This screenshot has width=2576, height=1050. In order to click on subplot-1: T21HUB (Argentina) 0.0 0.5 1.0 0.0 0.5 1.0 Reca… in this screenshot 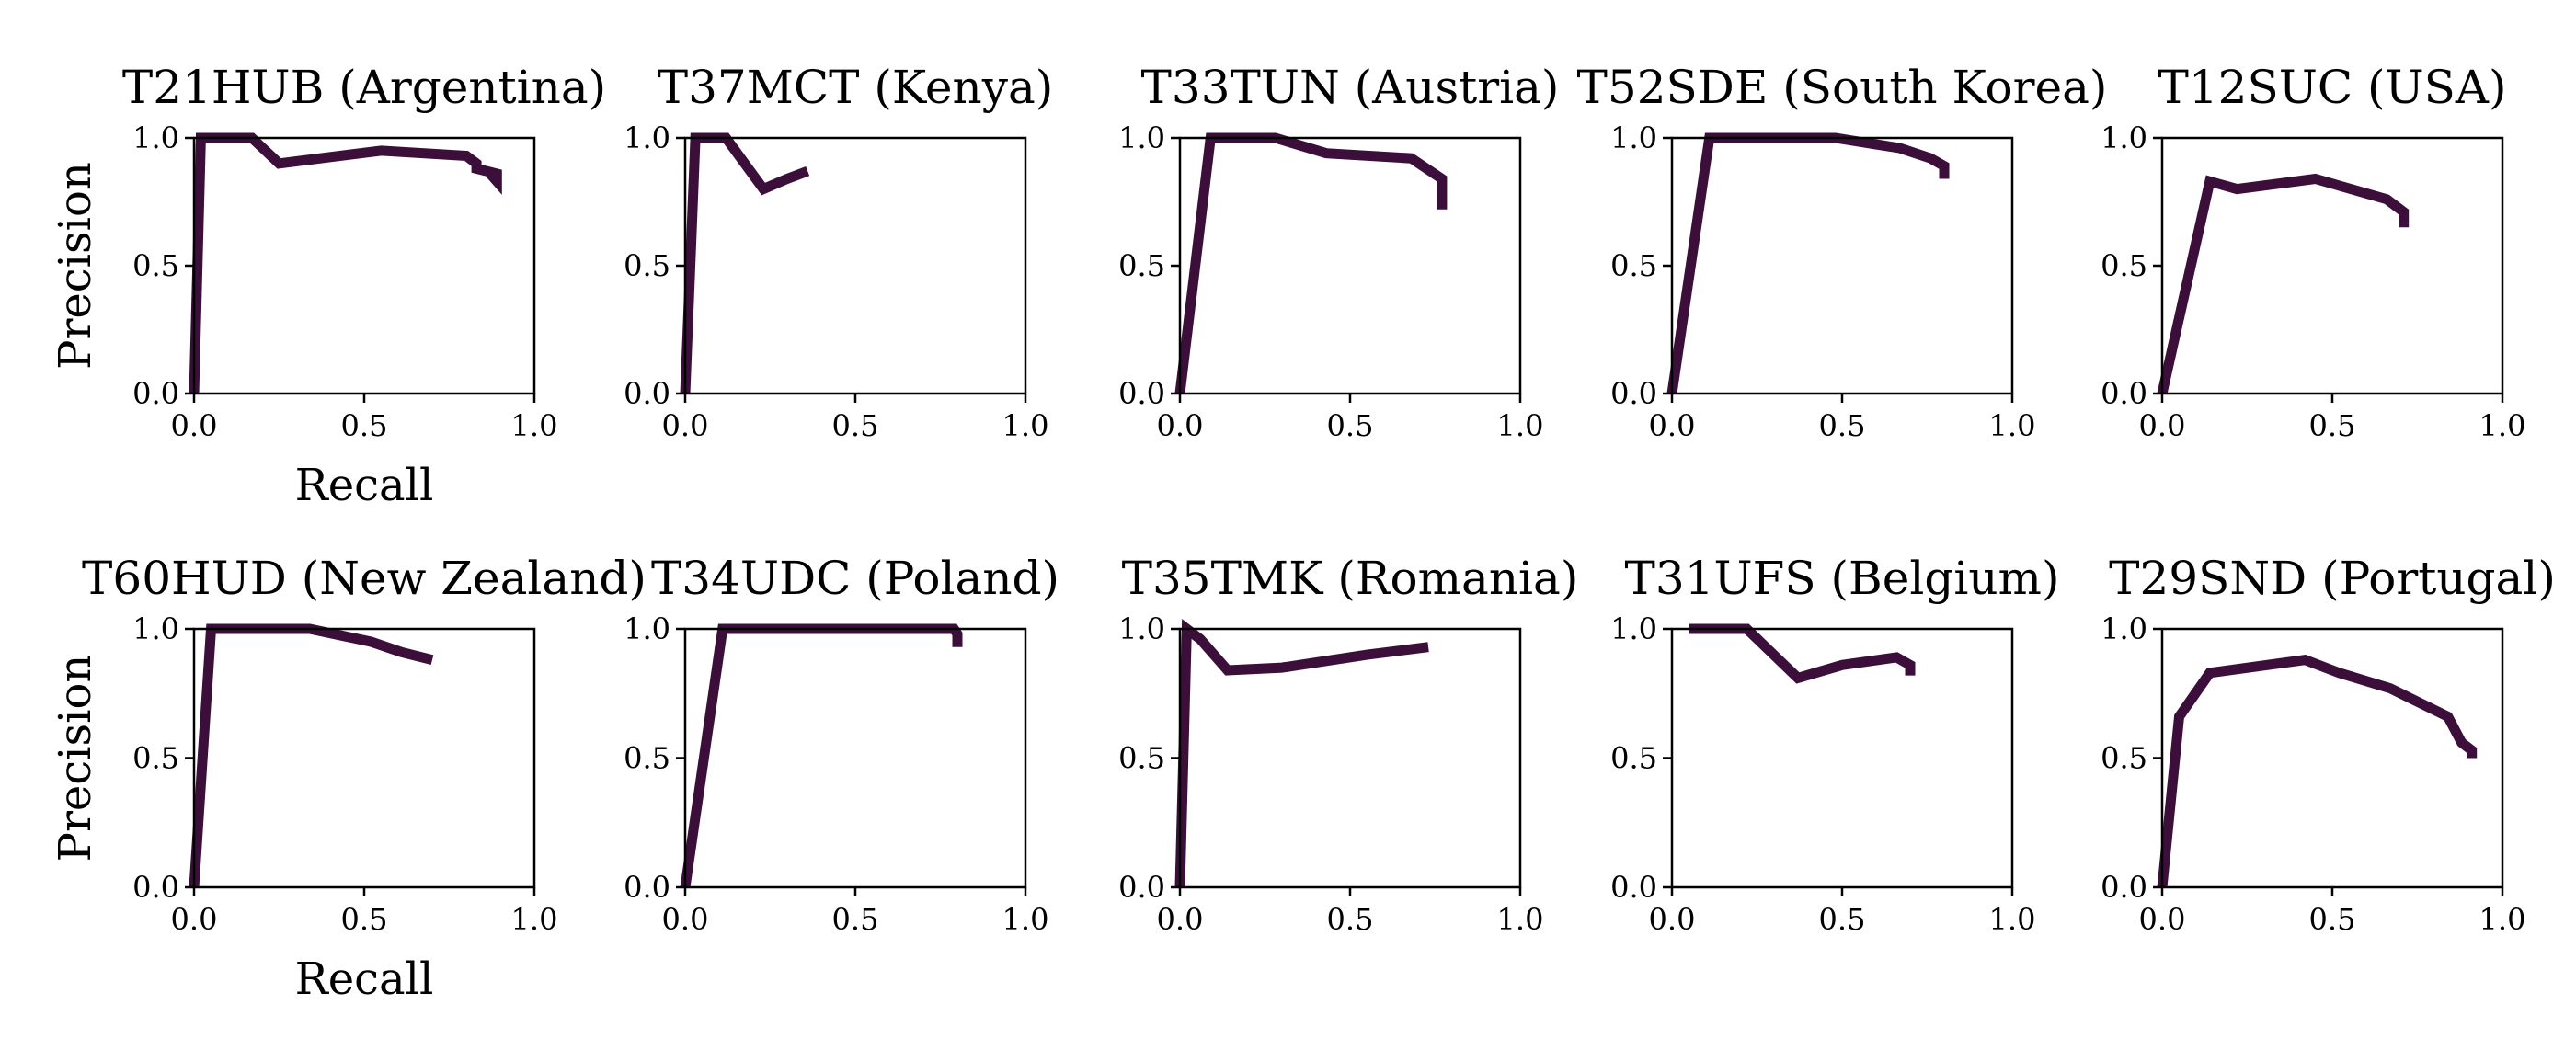, I will do `click(328, 286)`.